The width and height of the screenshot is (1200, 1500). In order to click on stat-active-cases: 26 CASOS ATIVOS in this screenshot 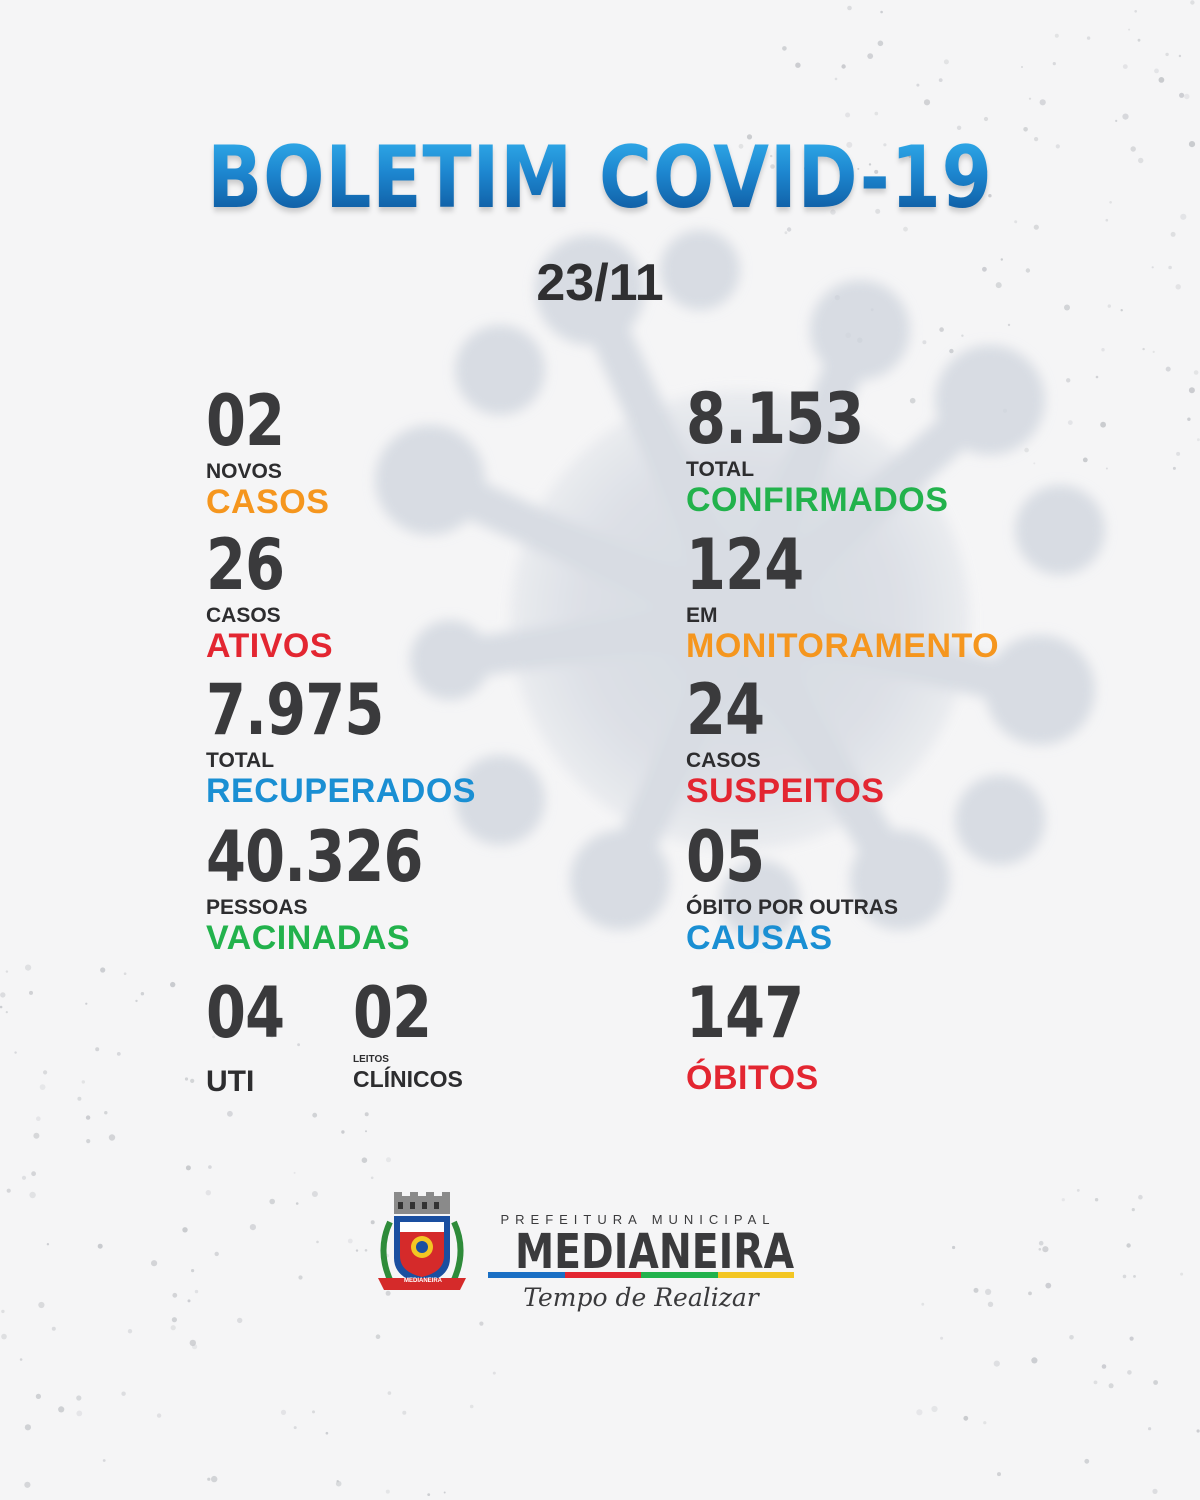, I will do `click(269, 597)`.